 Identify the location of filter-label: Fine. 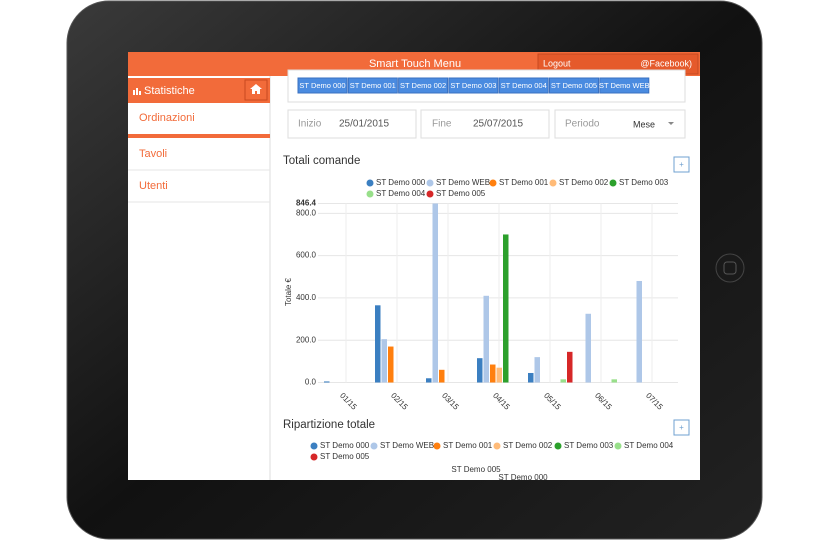
(442, 124).